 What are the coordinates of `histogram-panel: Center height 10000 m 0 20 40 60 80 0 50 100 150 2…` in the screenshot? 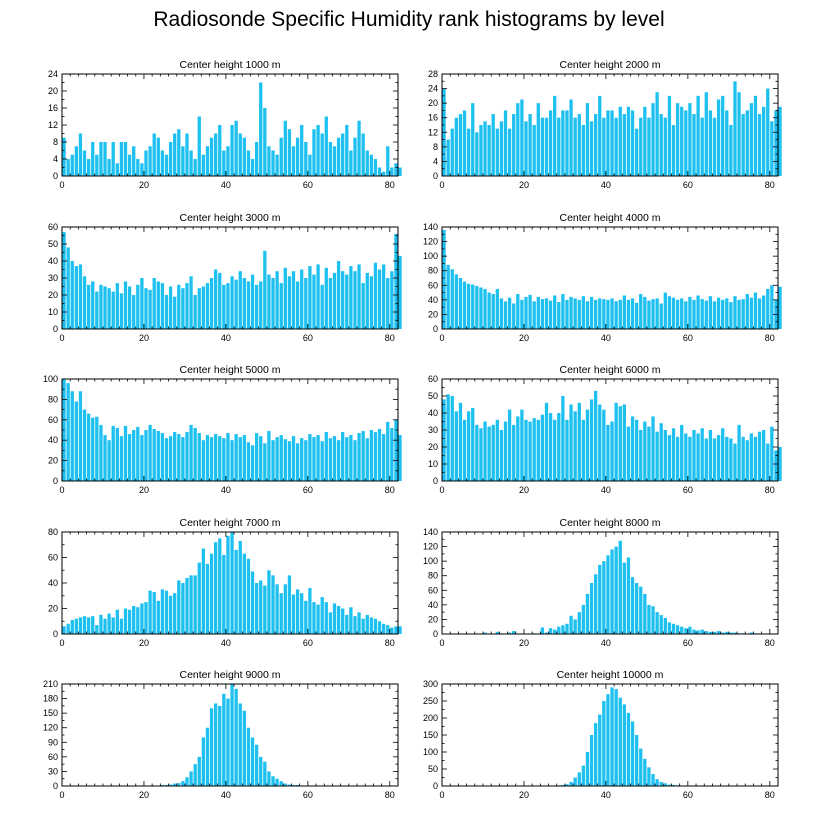 It's located at (601, 734).